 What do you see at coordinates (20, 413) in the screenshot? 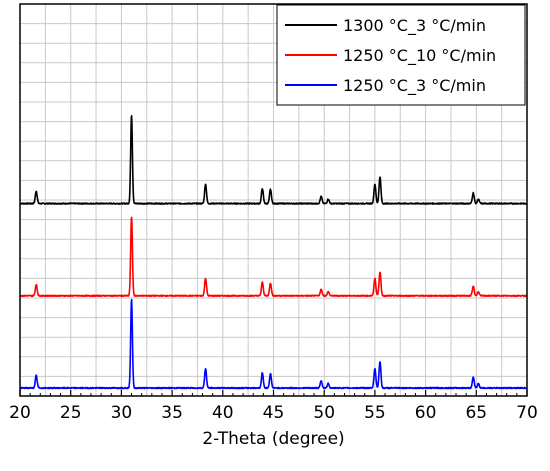
I see `x-tick-label: 20` at bounding box center [20, 413].